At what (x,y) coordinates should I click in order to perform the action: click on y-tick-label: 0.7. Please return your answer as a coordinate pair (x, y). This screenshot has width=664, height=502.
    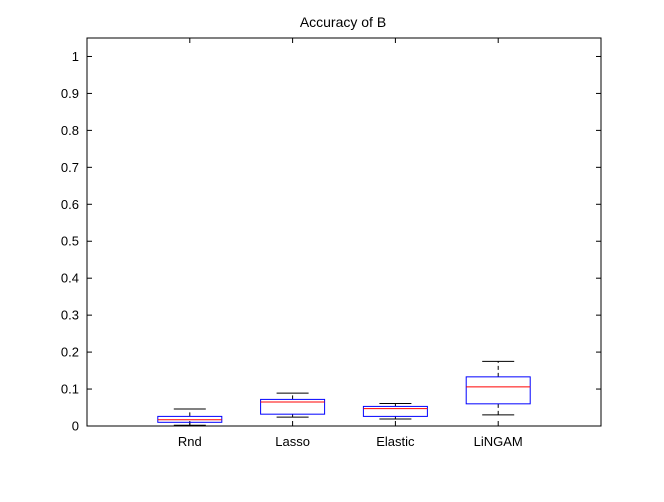
    Looking at the image, I should click on (70, 167).